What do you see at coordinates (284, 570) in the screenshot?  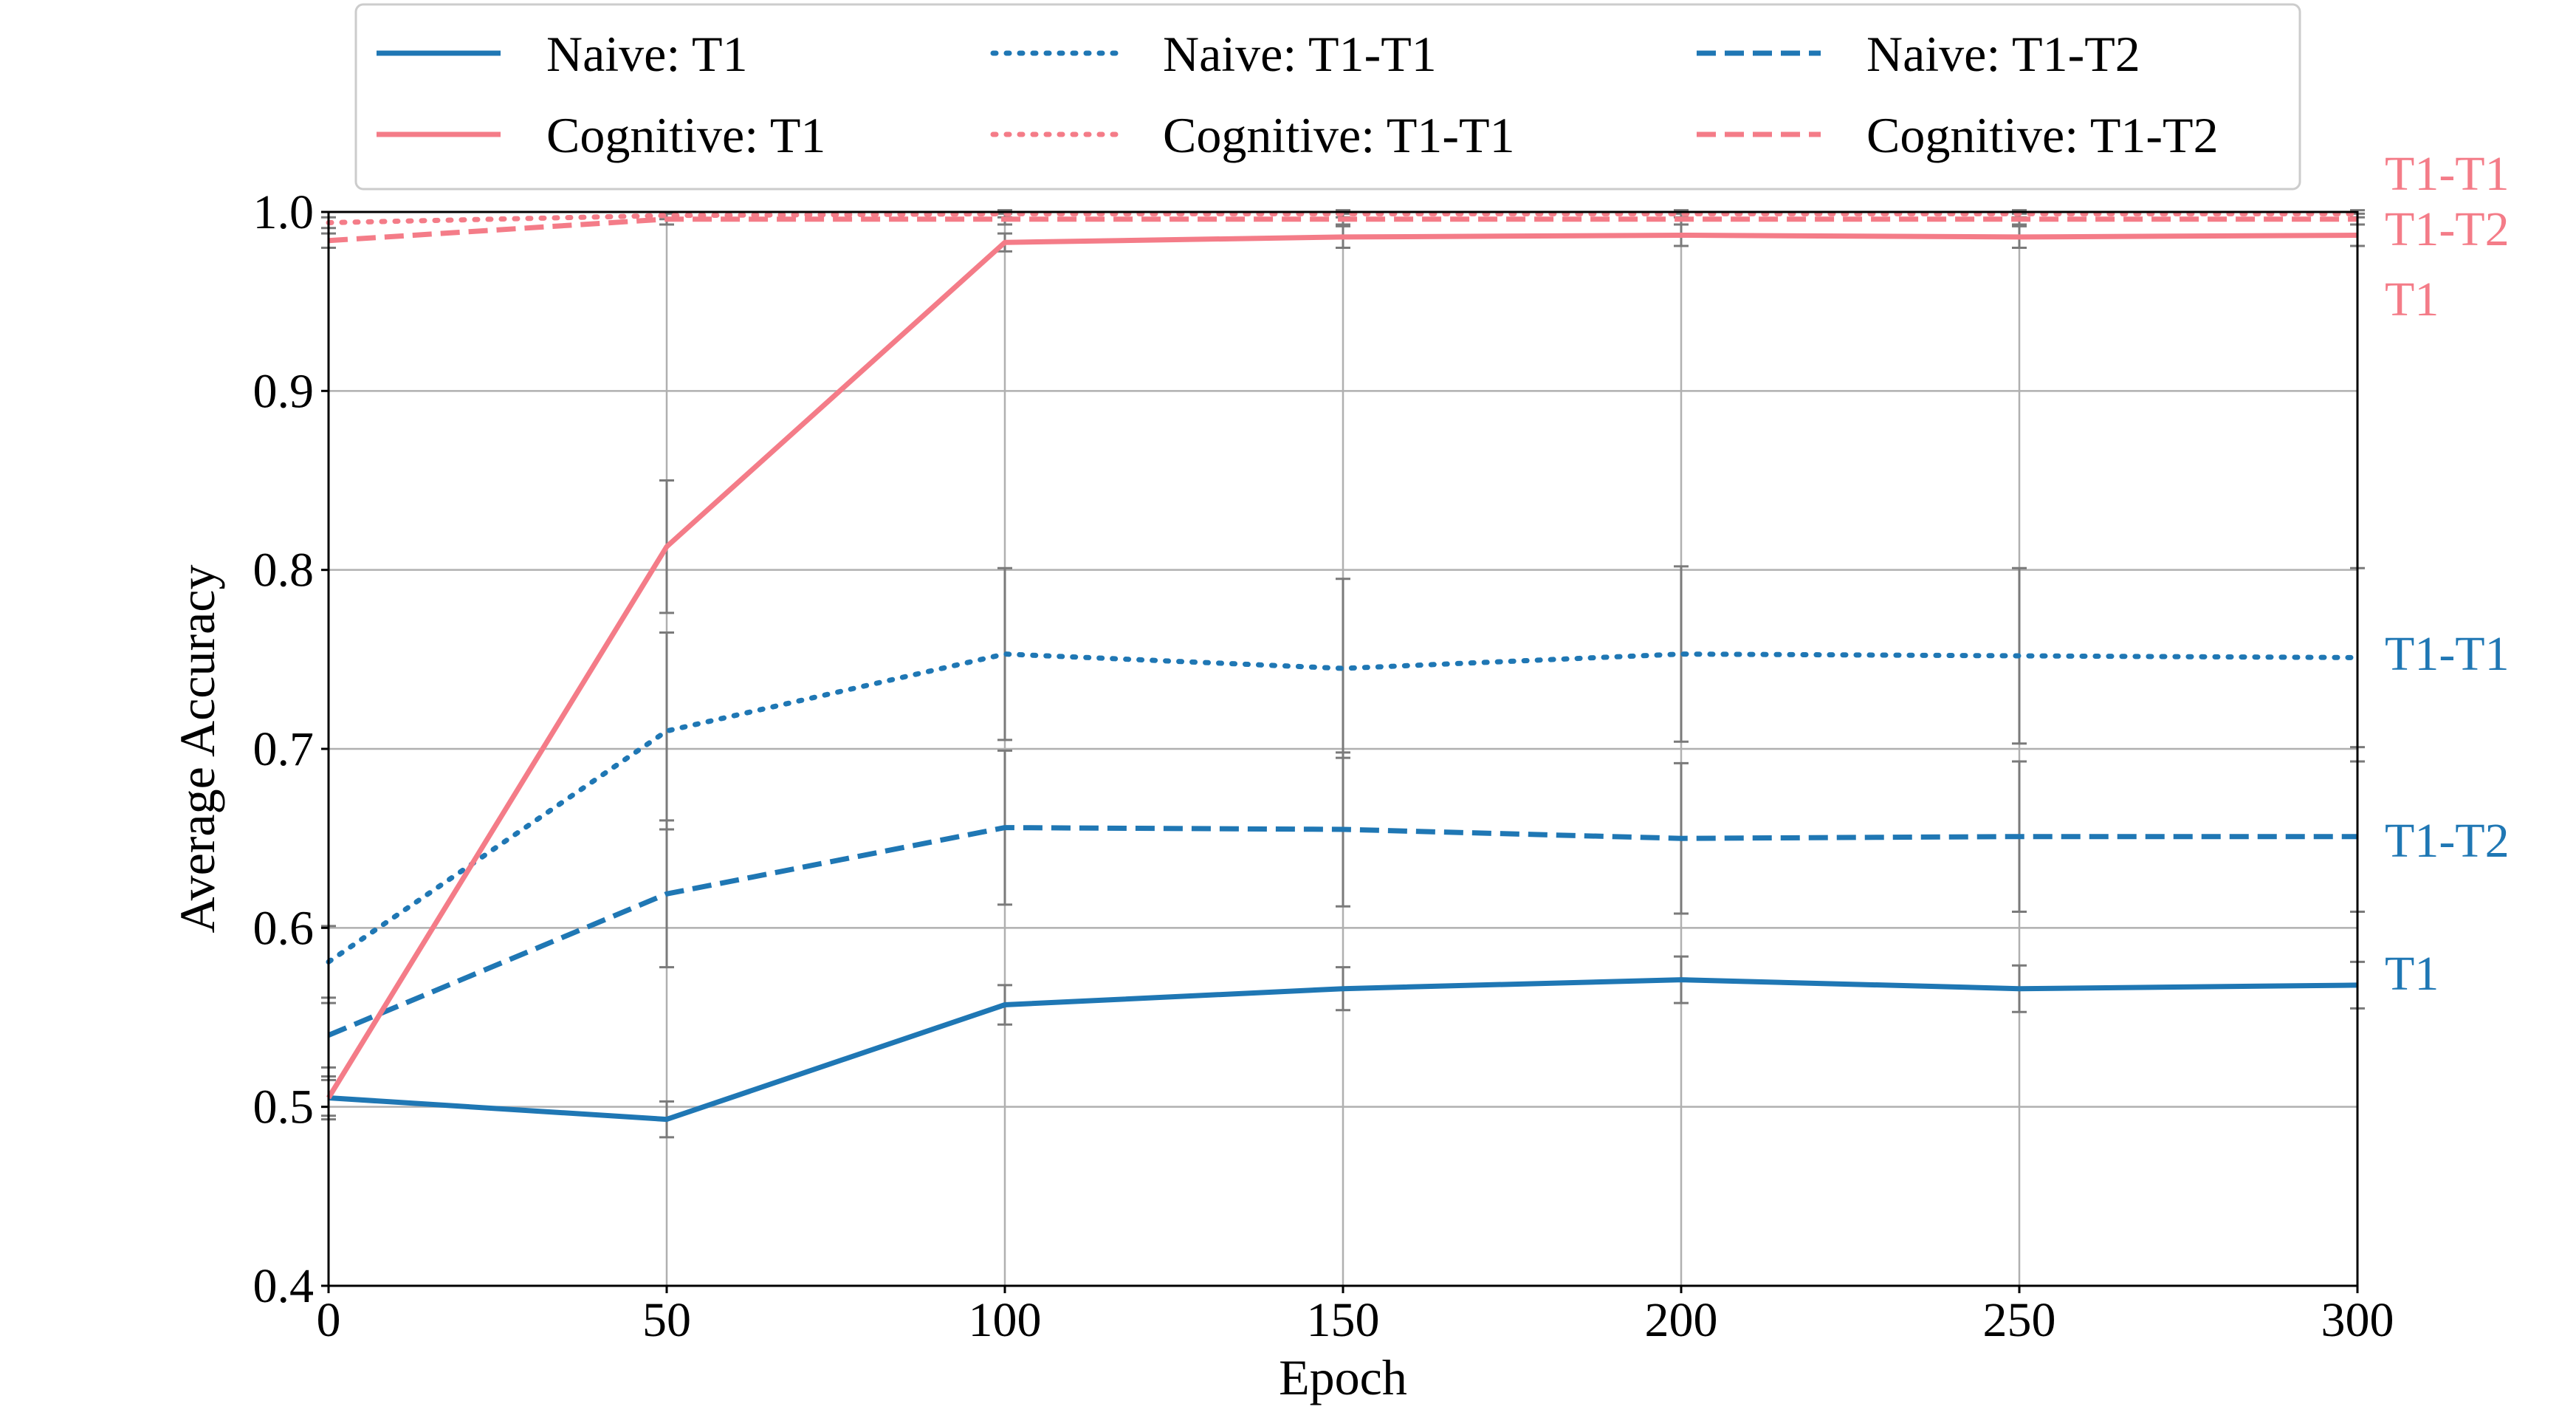 I see `y-tick-label: 0.8` at bounding box center [284, 570].